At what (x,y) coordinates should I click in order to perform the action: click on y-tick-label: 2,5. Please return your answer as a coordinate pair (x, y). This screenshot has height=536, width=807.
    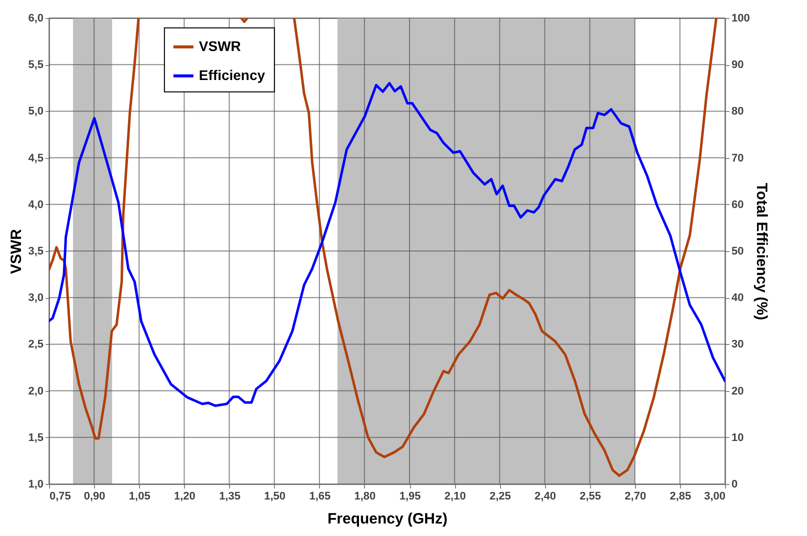
    Looking at the image, I should click on (36, 344).